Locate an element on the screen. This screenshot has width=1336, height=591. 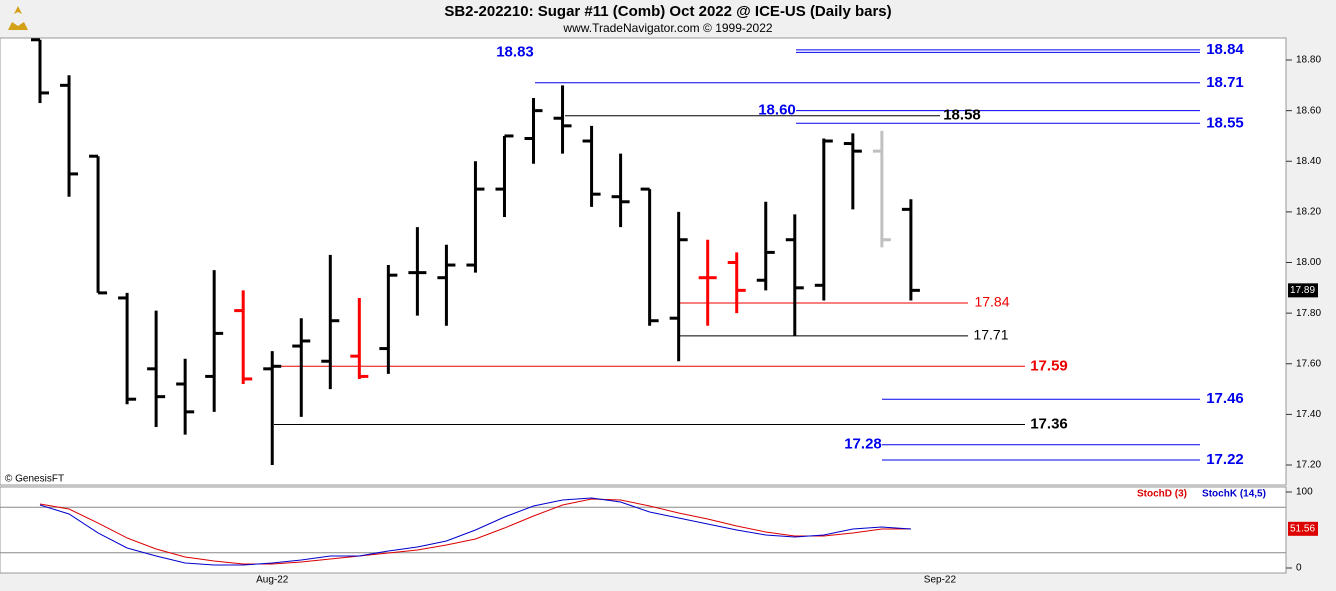
x-tick-label: Aug-22 is located at coordinates (272, 580).